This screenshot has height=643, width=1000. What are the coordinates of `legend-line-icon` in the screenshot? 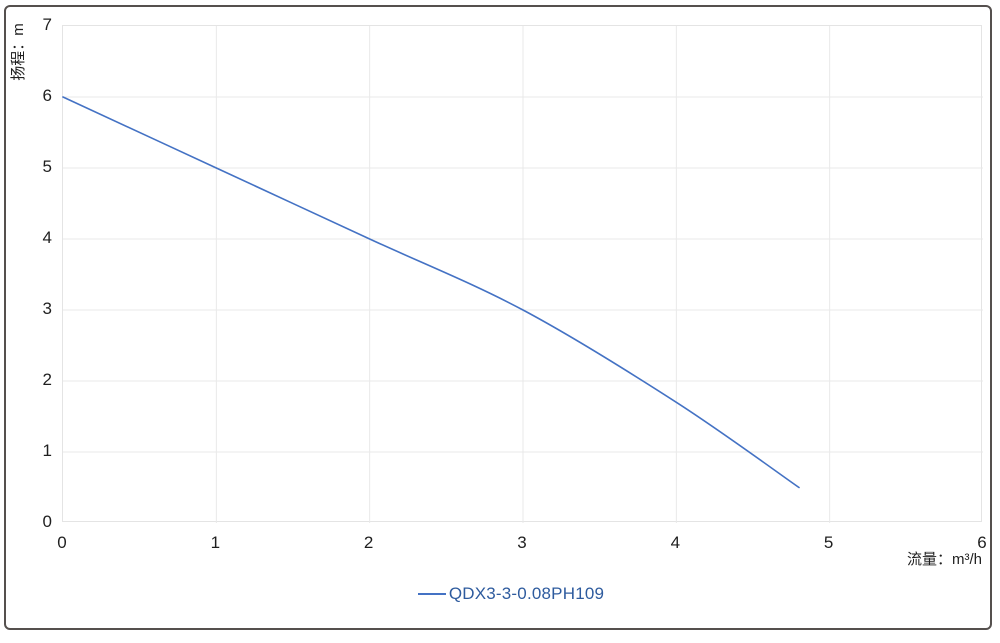 It's located at (431, 594).